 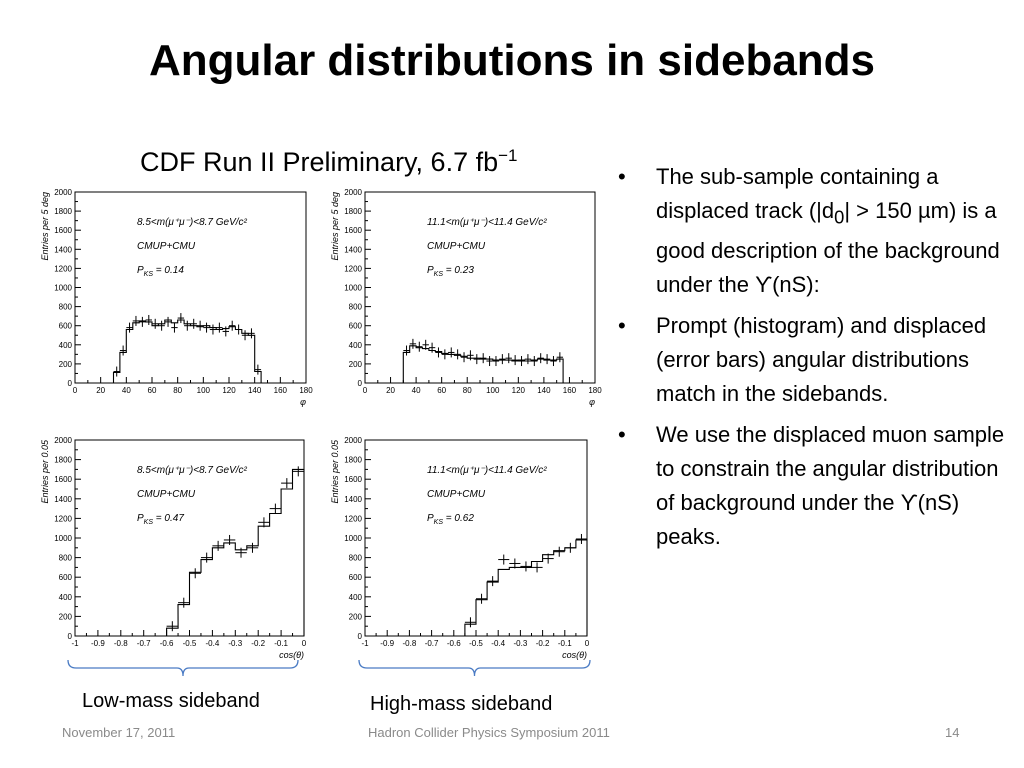 I want to click on x-axis-label: φ, so click(x=303, y=402).